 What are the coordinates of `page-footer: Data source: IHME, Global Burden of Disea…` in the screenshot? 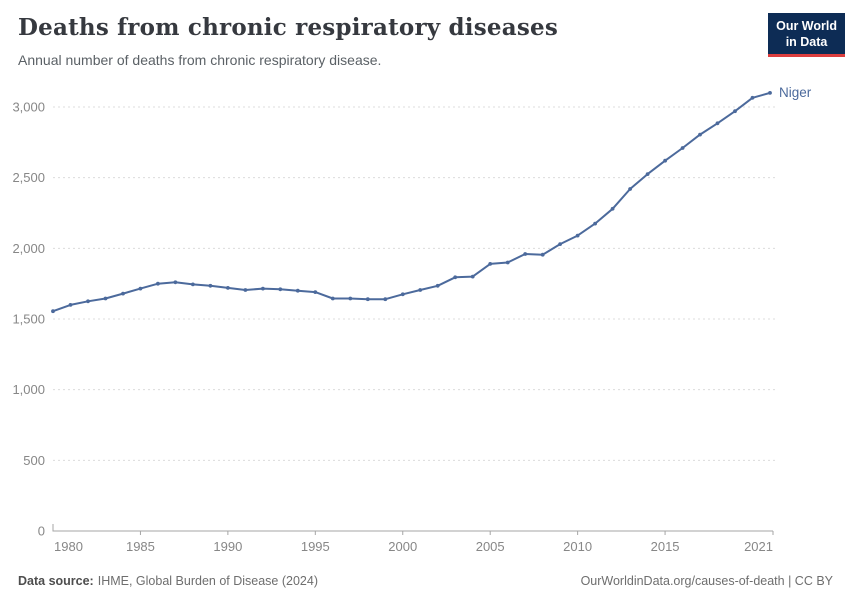 It's located at (425, 581).